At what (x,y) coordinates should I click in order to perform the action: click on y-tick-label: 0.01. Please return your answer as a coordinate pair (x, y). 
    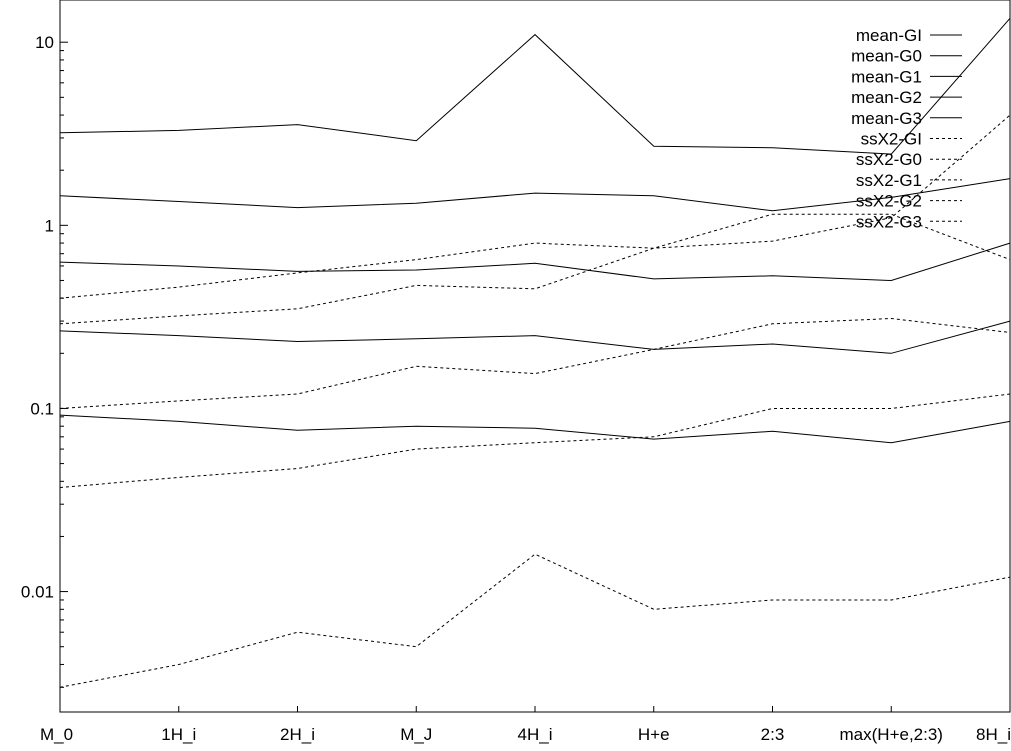
    Looking at the image, I should click on (37, 592).